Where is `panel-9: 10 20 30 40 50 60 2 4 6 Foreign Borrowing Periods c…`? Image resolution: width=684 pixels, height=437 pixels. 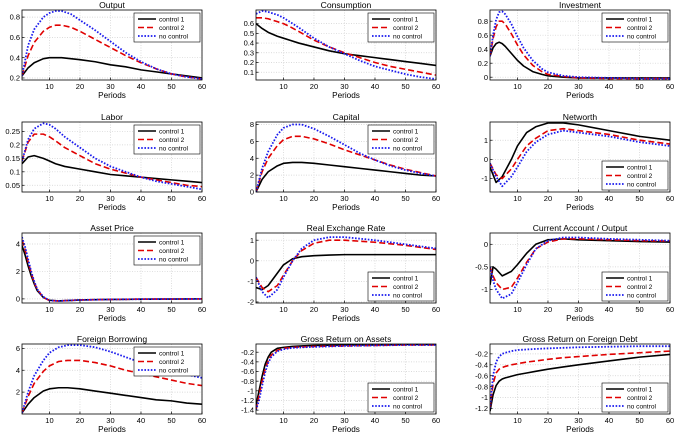 panel-9: 10 20 30 40 50 60 2 4 6 Foreign Borrowing Periods c… is located at coordinates (111, 384).